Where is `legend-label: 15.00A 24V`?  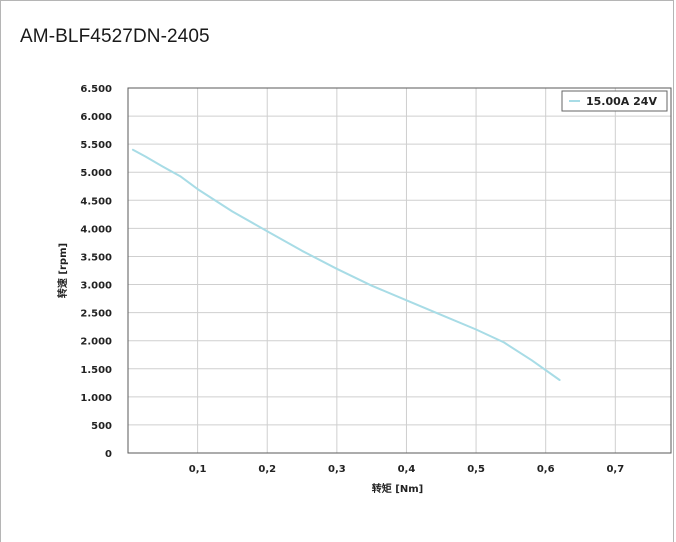 legend-label: 15.00A 24V is located at coordinates (621, 101).